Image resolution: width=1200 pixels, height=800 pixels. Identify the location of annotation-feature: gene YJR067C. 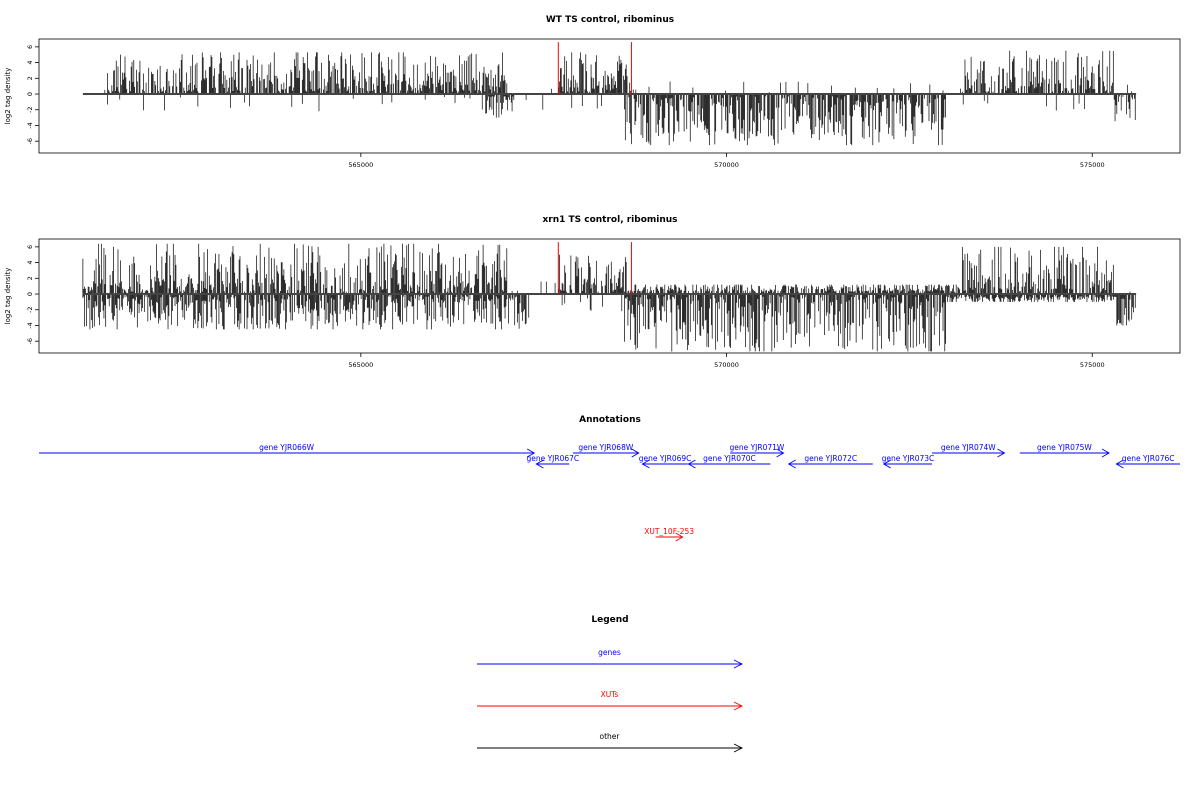
(552, 461).